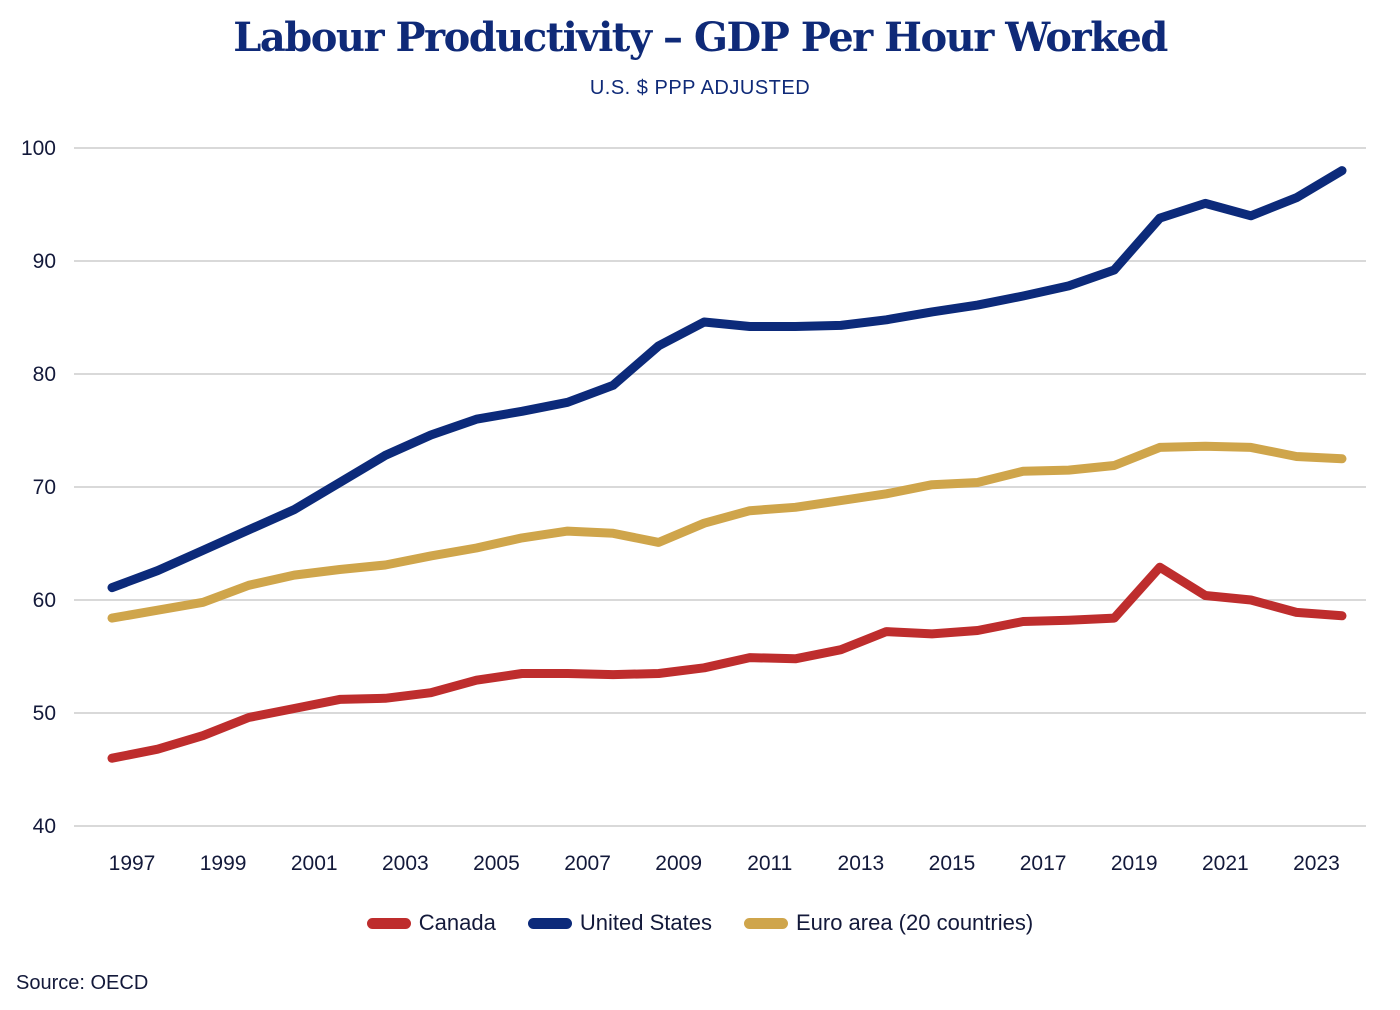 This screenshot has width=1400, height=1010. I want to click on x-tick-label: 2017, so click(1043, 863).